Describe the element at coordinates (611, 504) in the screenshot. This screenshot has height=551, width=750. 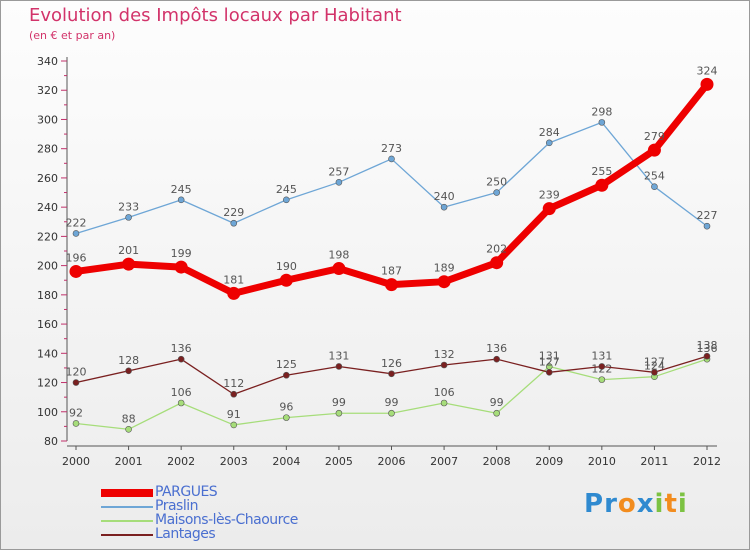
I see `logo-letter: r` at that location.